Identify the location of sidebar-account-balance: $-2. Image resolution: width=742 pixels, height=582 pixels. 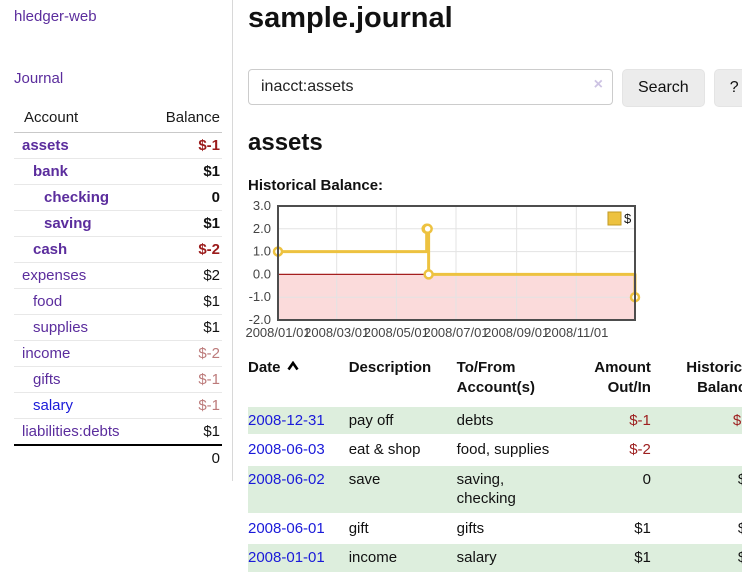
(181, 249).